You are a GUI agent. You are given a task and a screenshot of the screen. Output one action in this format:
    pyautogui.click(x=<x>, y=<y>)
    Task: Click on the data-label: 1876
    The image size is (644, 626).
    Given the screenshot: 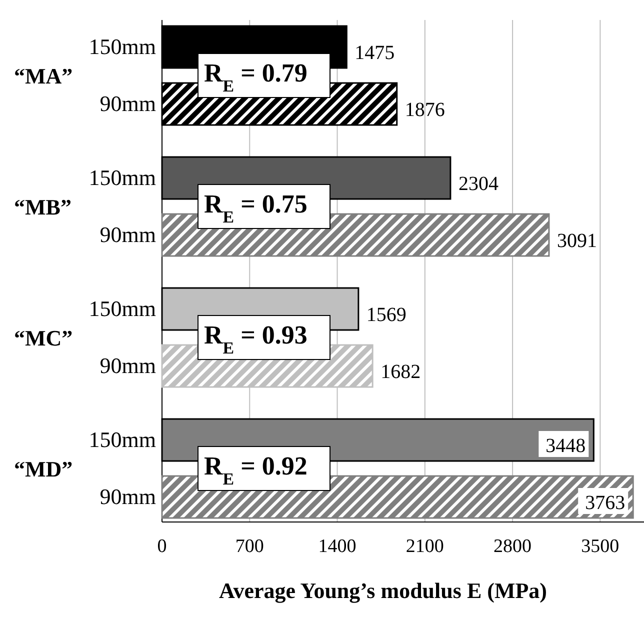 What is the action you would take?
    pyautogui.click(x=424, y=110)
    